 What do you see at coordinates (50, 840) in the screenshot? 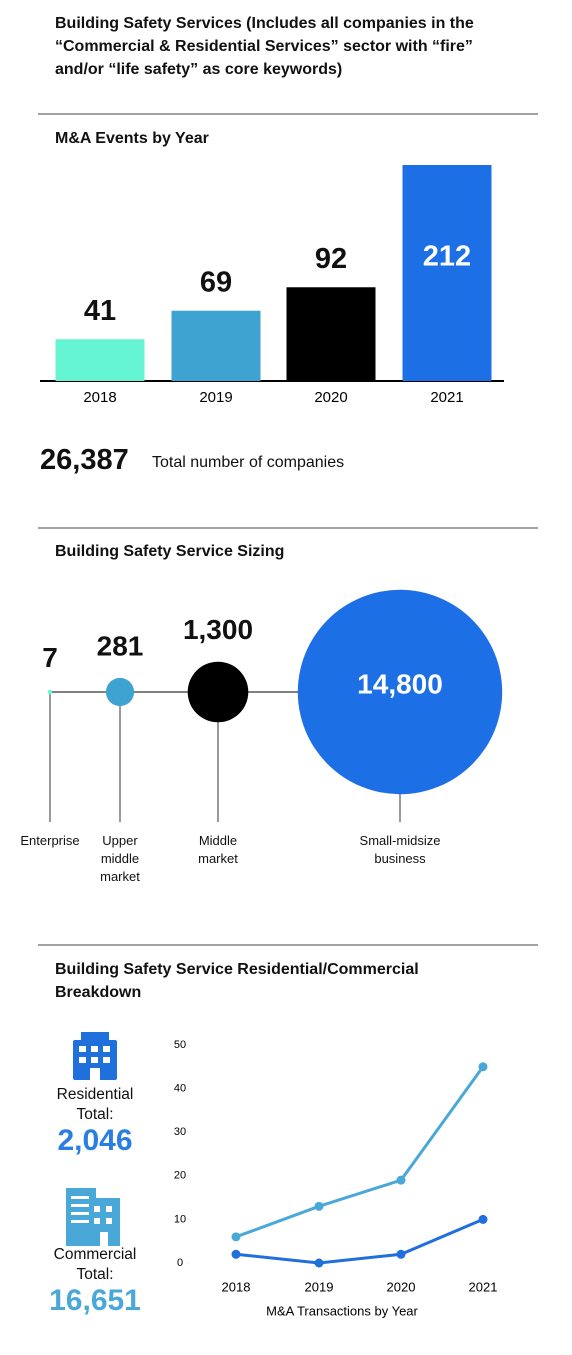
I see `category-label: Enterprise` at bounding box center [50, 840].